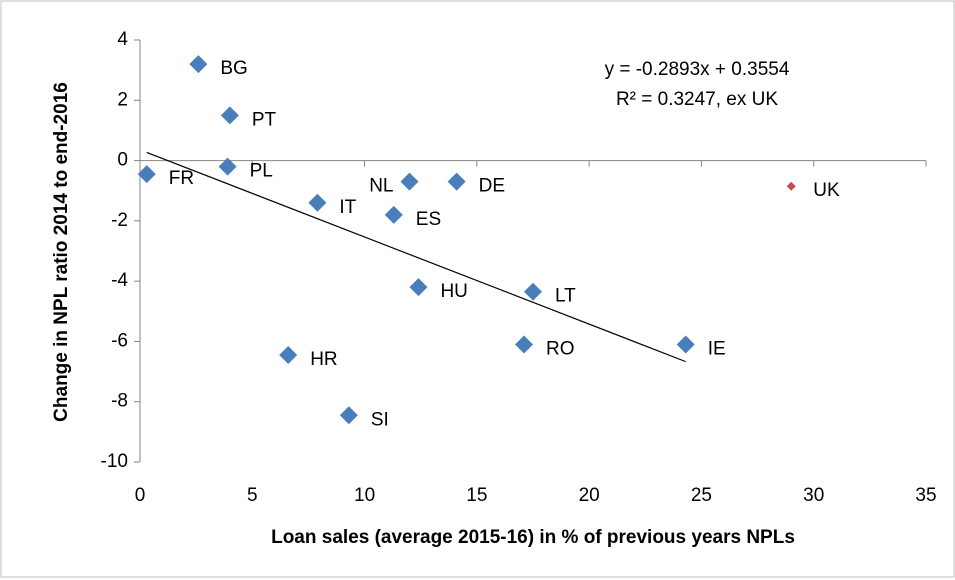 Image resolution: width=955 pixels, height=580 pixels. Describe the element at coordinates (476, 495) in the screenshot. I see `x-tick-label: 15` at that location.